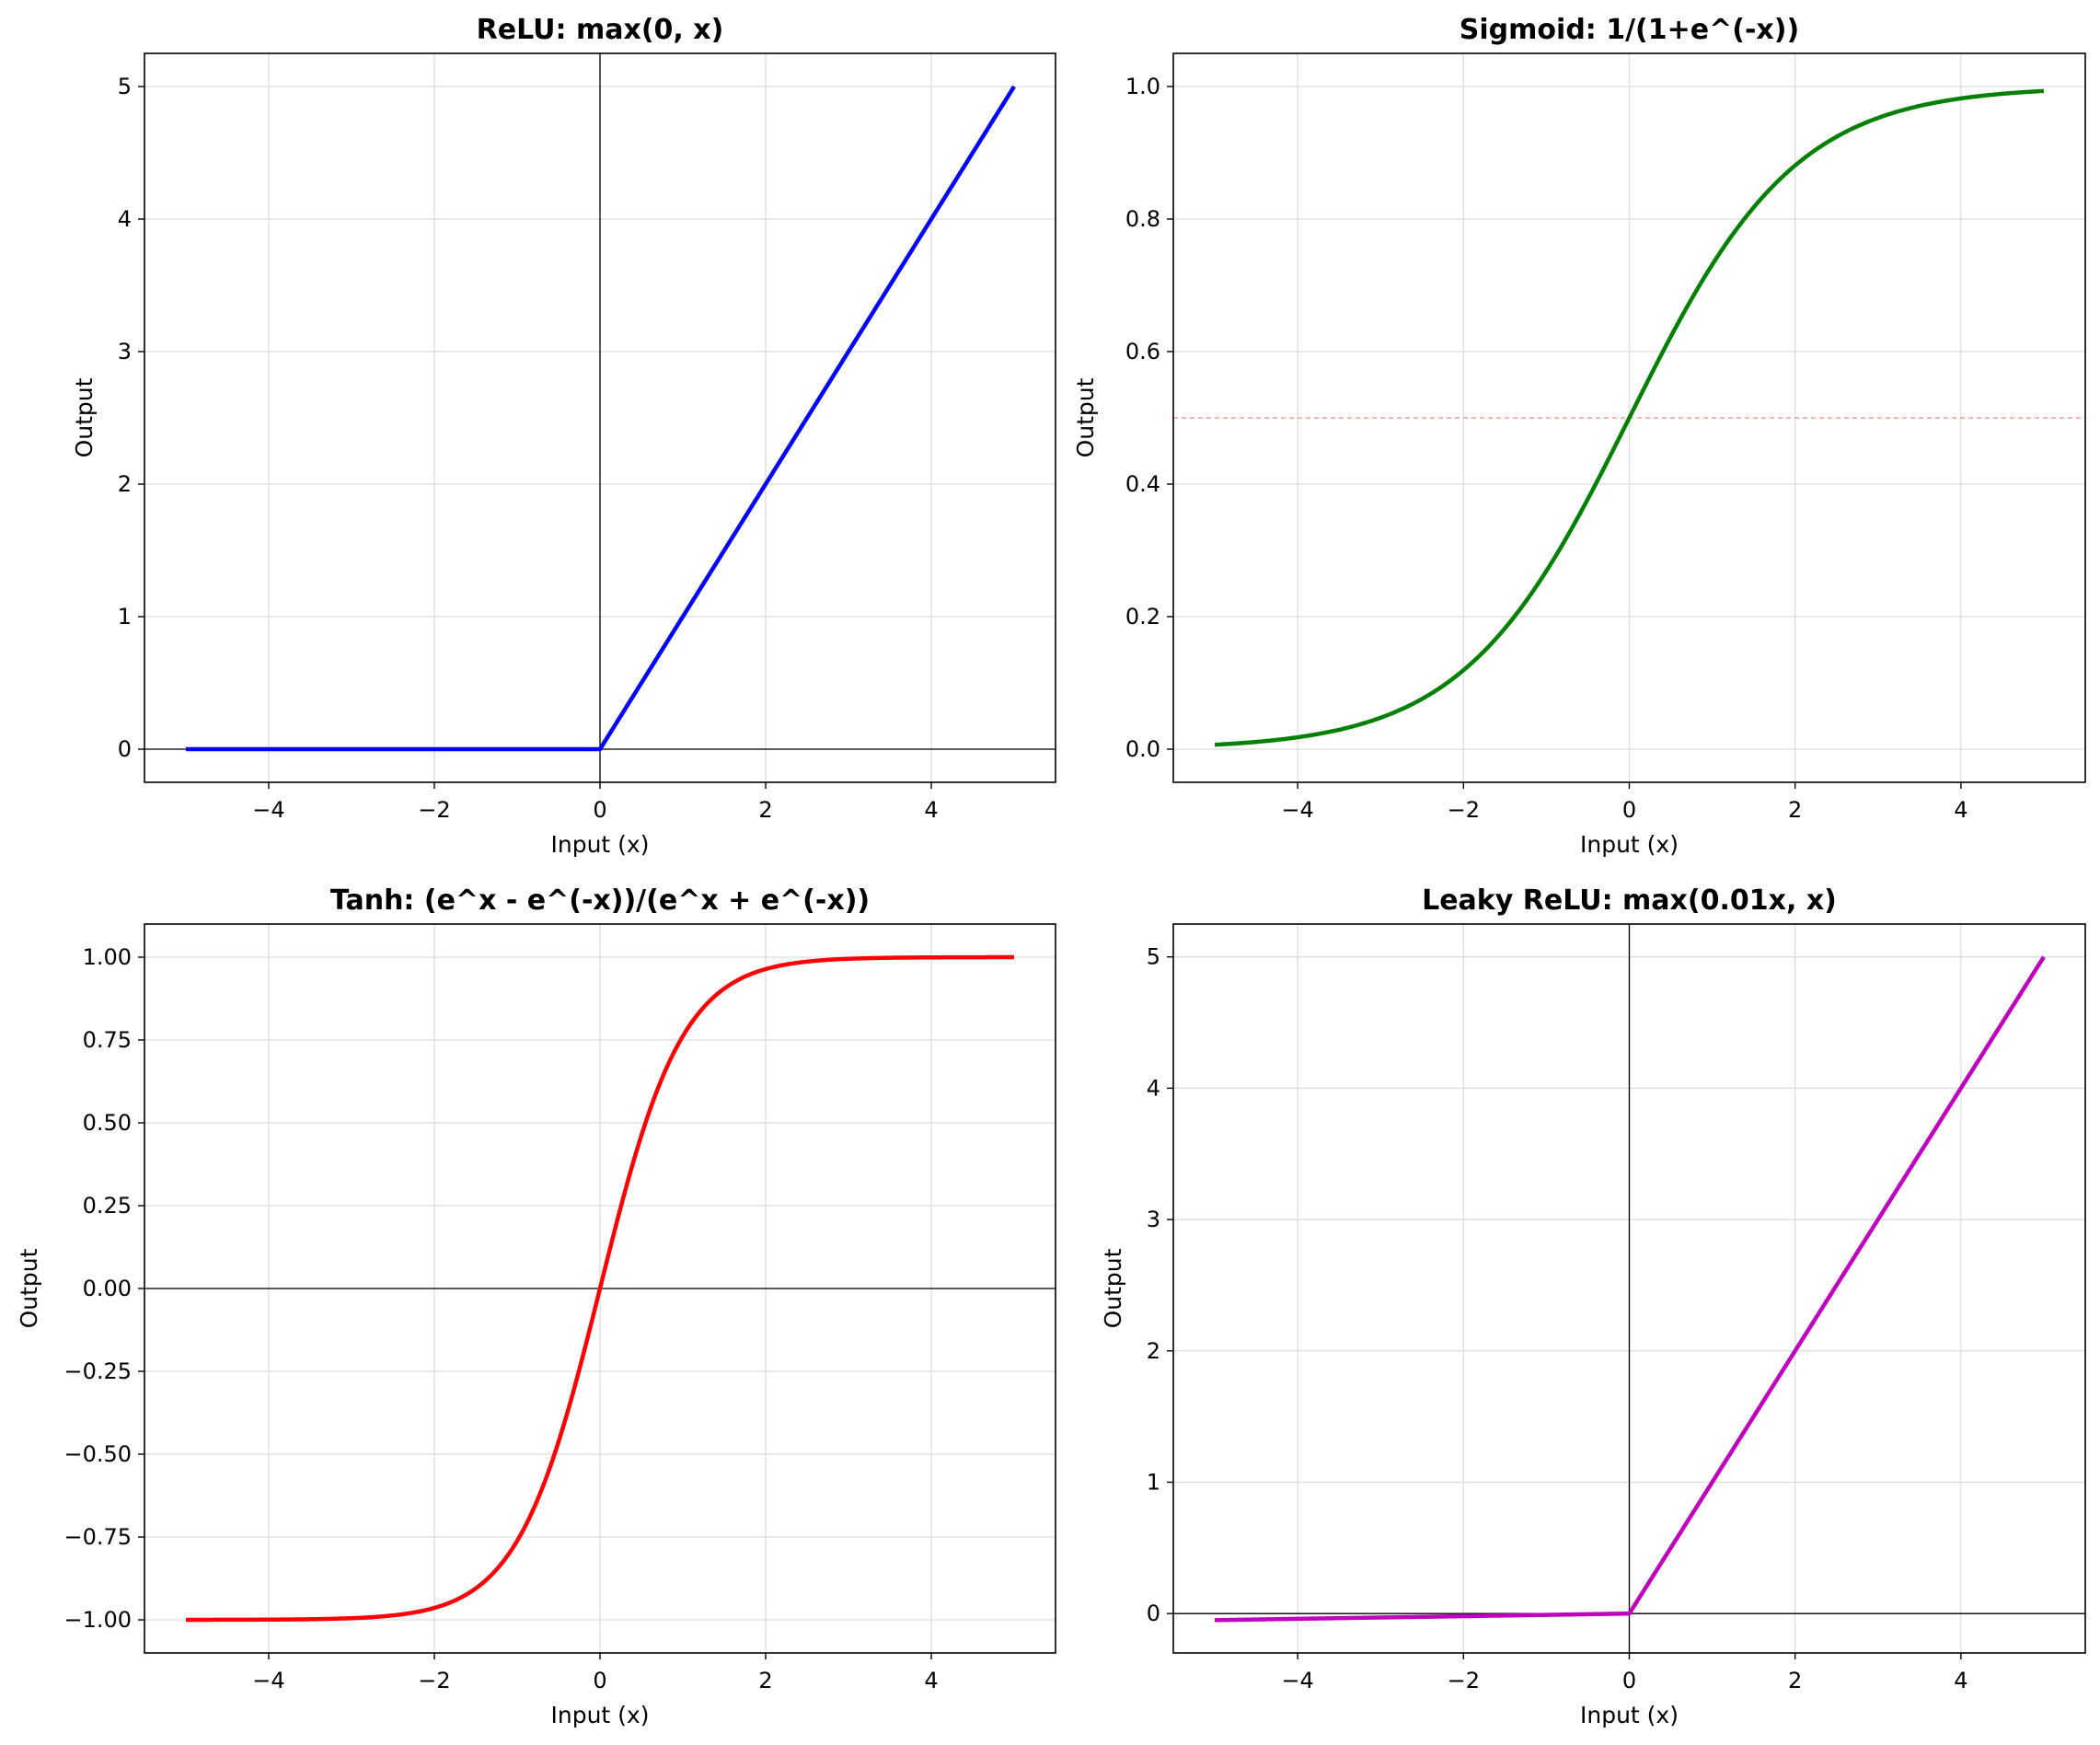 The height and width of the screenshot is (1745, 2100). Describe the element at coordinates (107, 1123) in the screenshot. I see `y-tick-label: 0.50` at that location.